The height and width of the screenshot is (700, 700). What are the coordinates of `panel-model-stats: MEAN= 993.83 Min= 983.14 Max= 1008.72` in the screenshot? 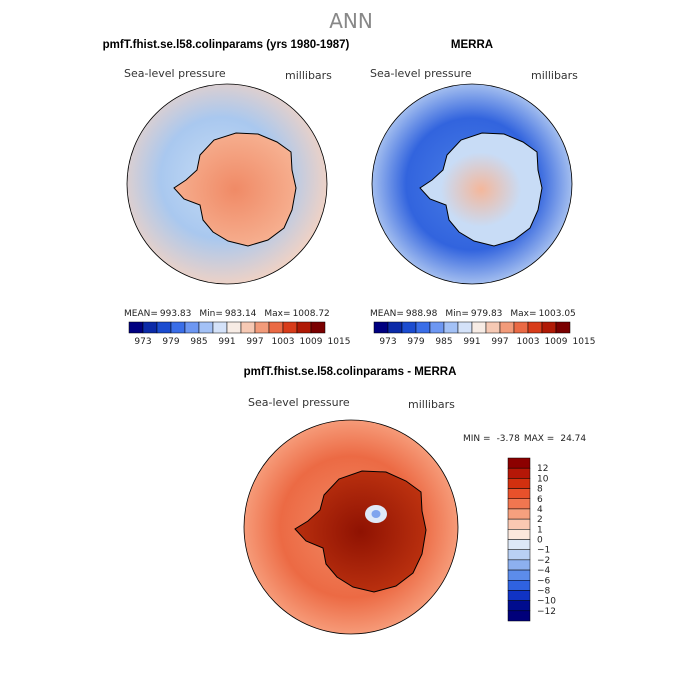 It's located at (227, 314).